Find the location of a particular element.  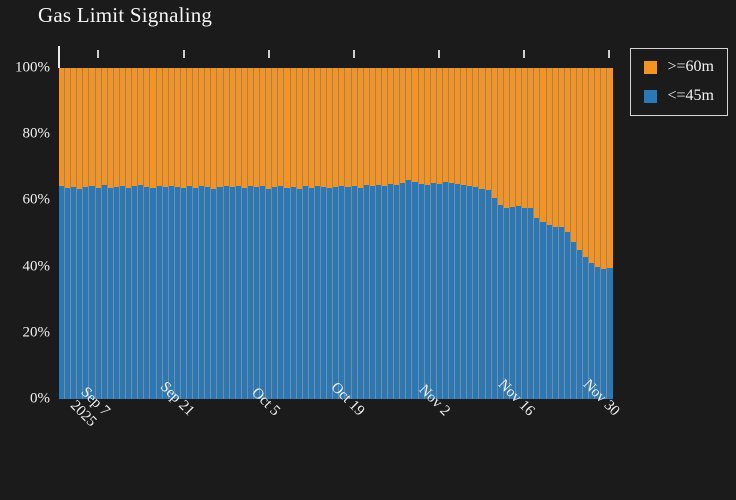

legend: >=60m <=45m is located at coordinates (678, 82).